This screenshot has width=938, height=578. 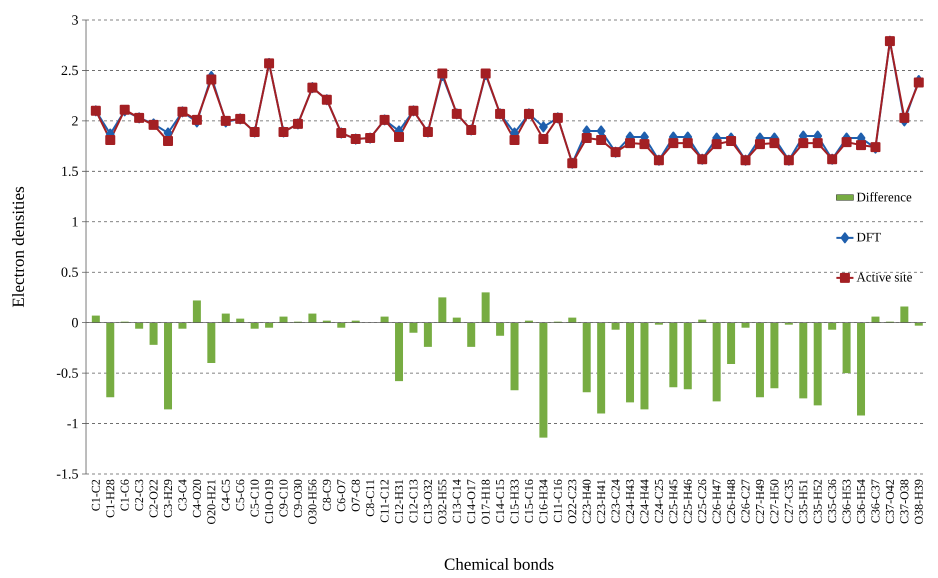 What do you see at coordinates (211, 502) in the screenshot?
I see `x-tick-label: O20-H21` at bounding box center [211, 502].